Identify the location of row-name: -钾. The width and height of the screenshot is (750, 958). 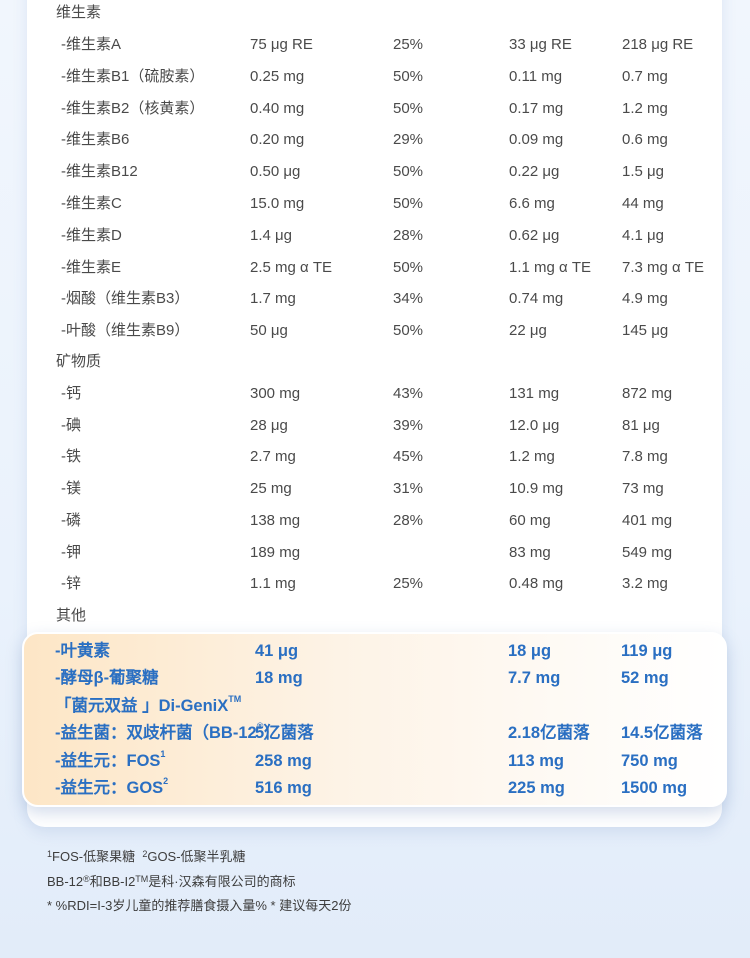
(71, 552).